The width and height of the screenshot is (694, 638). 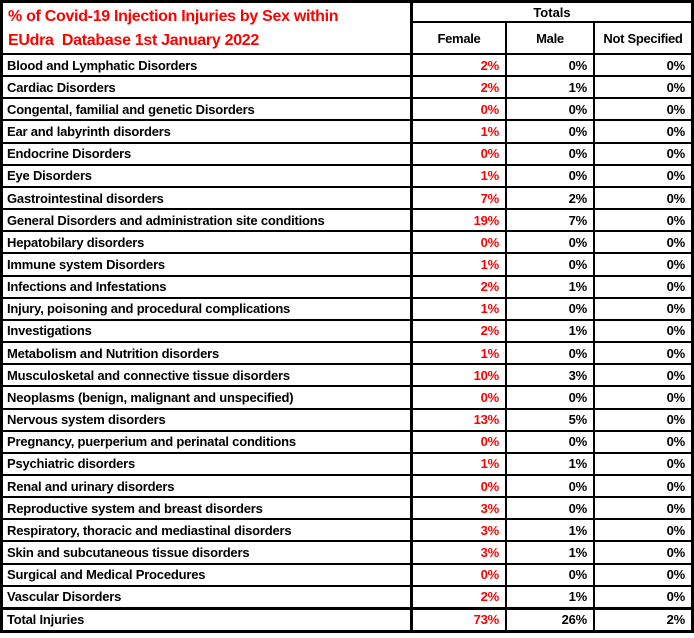 What do you see at coordinates (208, 508) in the screenshot?
I see `row-label: Reproductive system and breast disorders` at bounding box center [208, 508].